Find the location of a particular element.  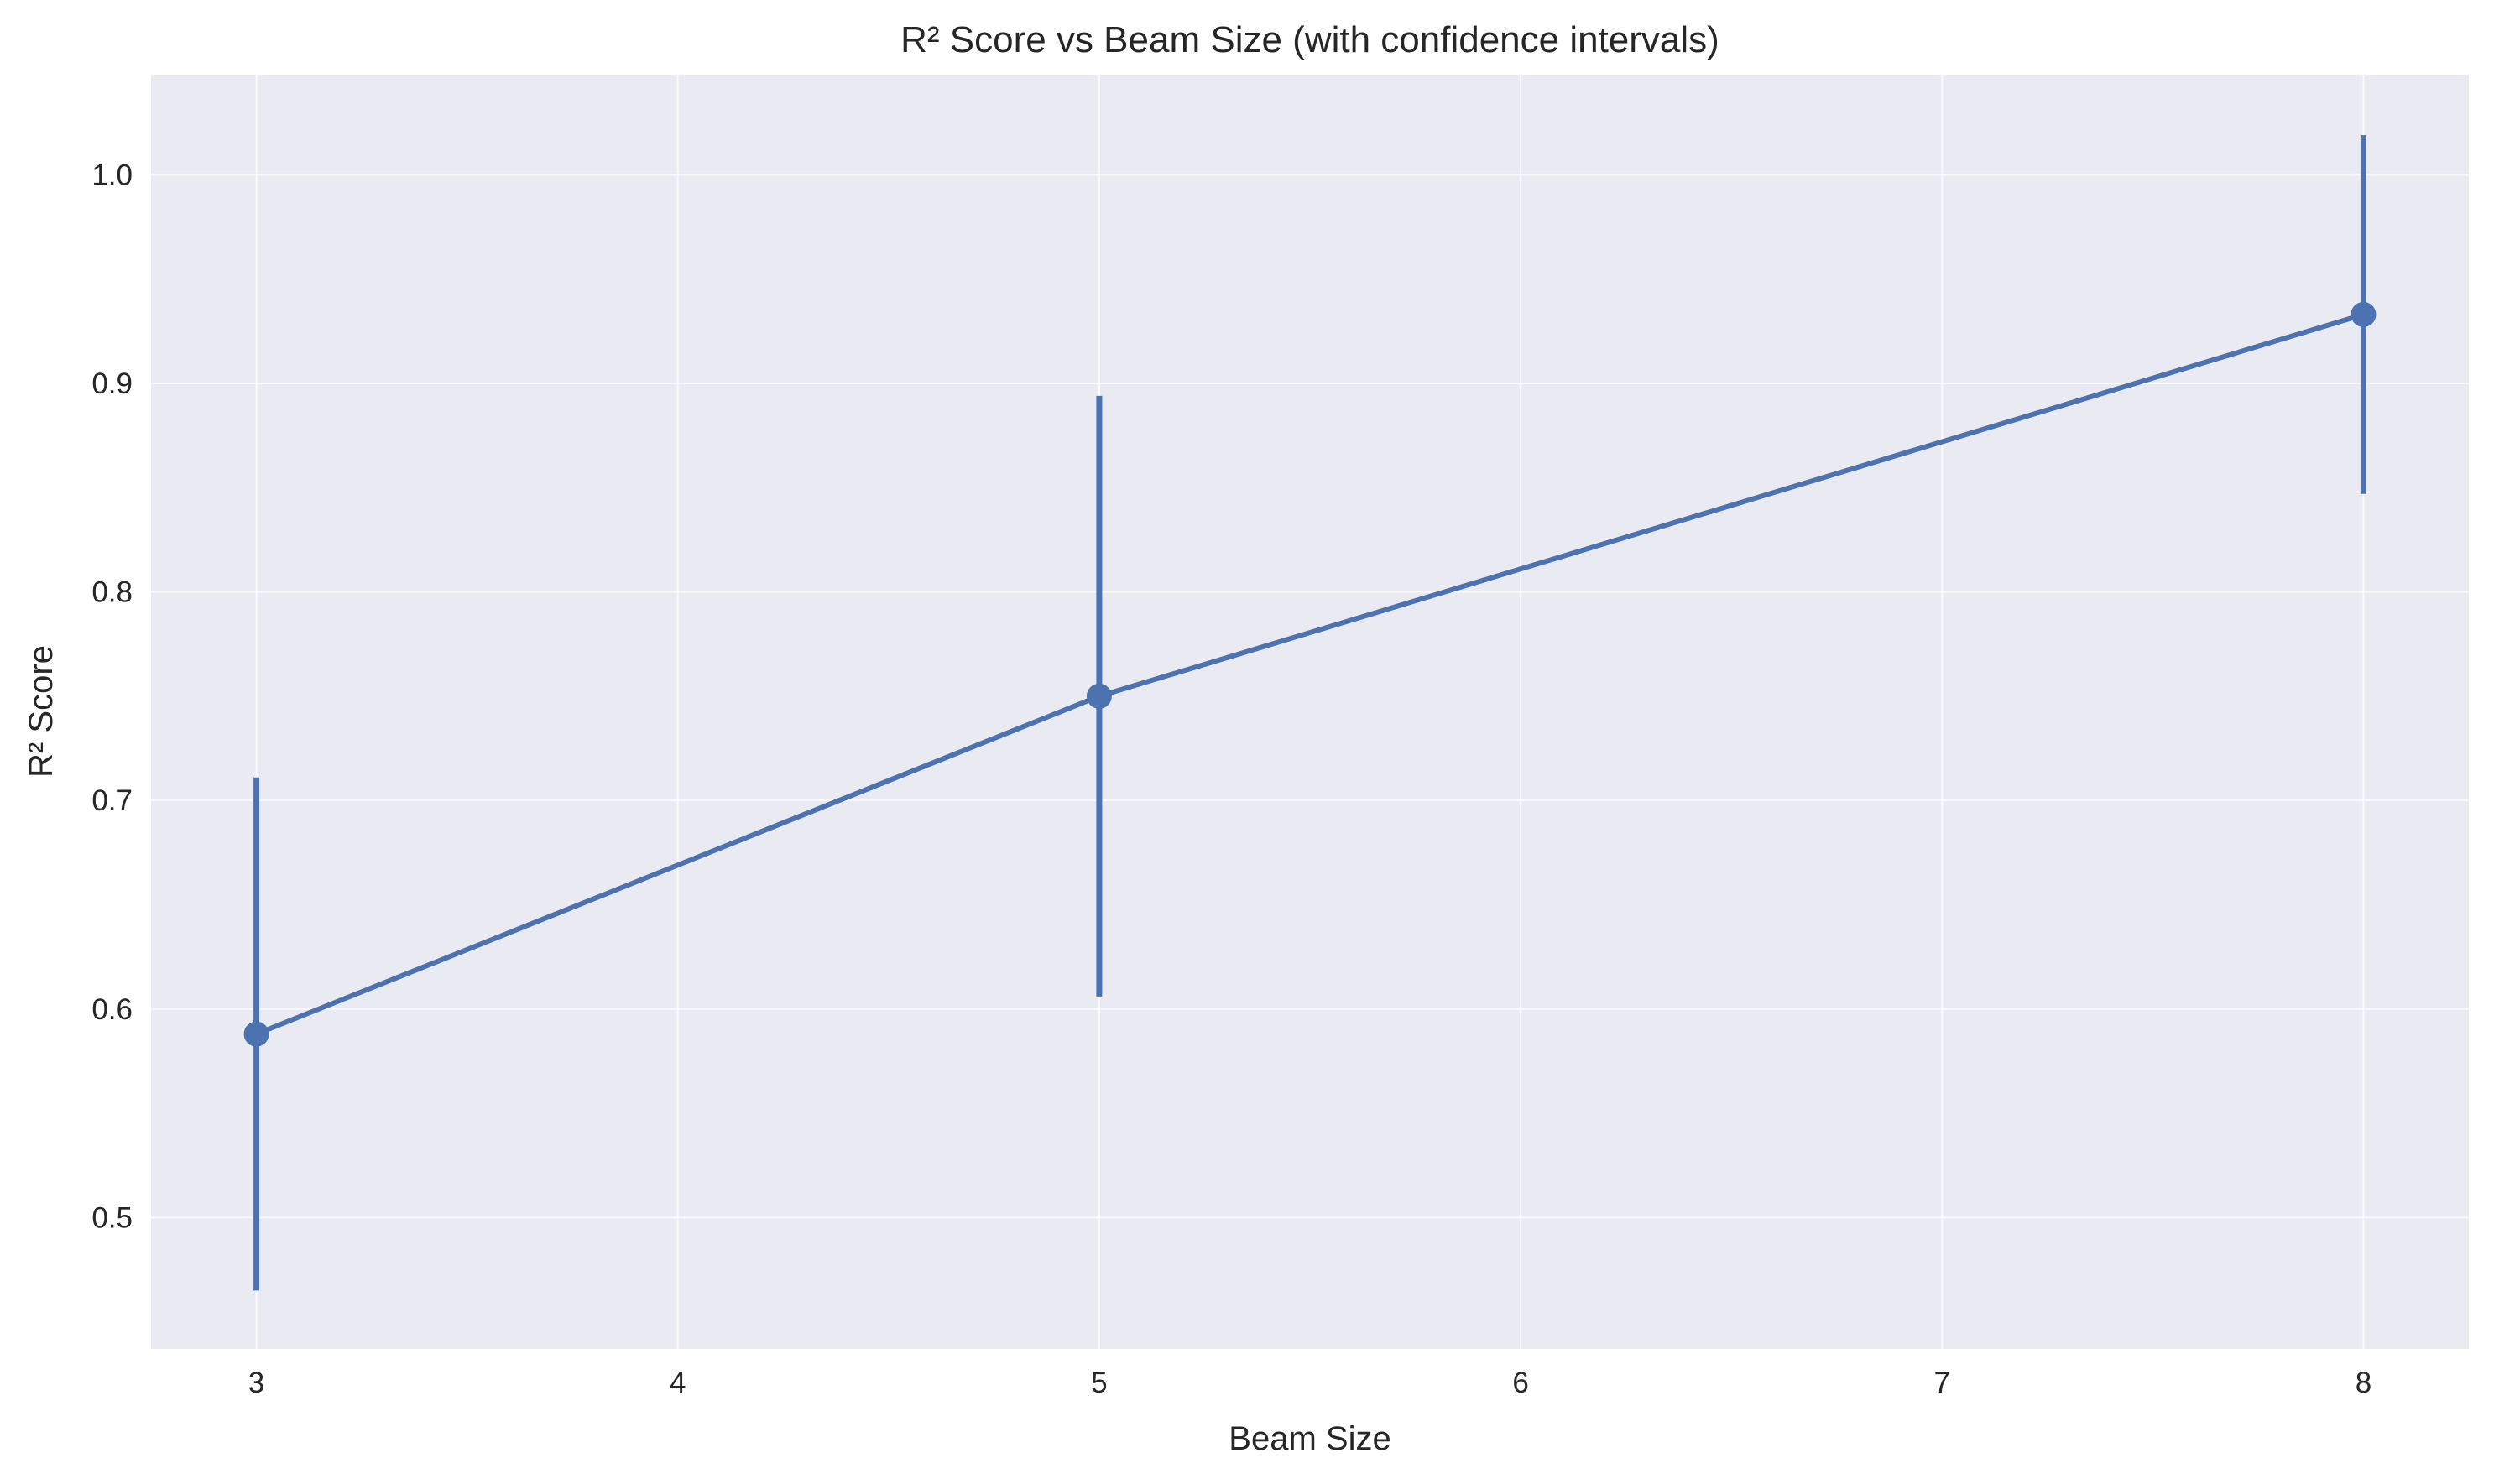

y-tick-label: 0.9 is located at coordinates (112, 383).